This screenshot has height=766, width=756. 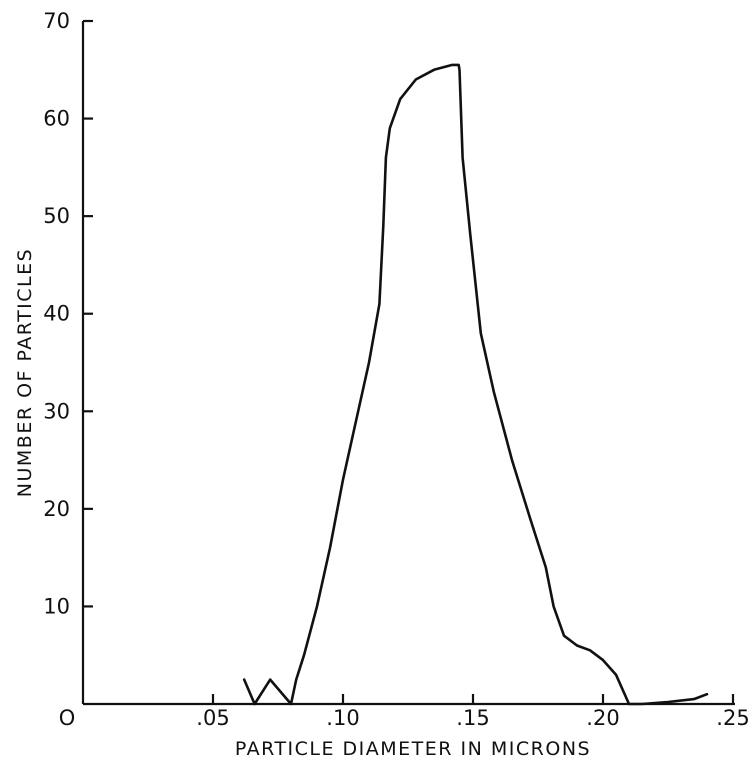 What do you see at coordinates (342, 718) in the screenshot?
I see `x-tick-label-2: .10` at bounding box center [342, 718].